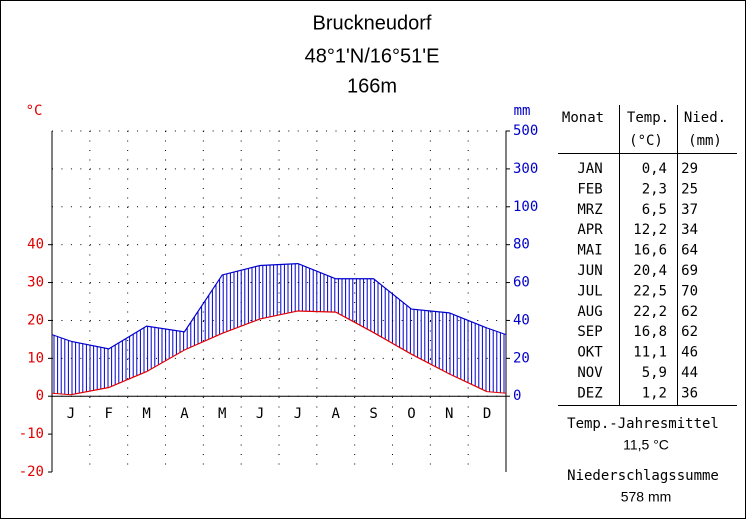 This screenshot has width=746, height=519. Describe the element at coordinates (646, 497) in the screenshot. I see `annual-precip: 578 mm` at that location.